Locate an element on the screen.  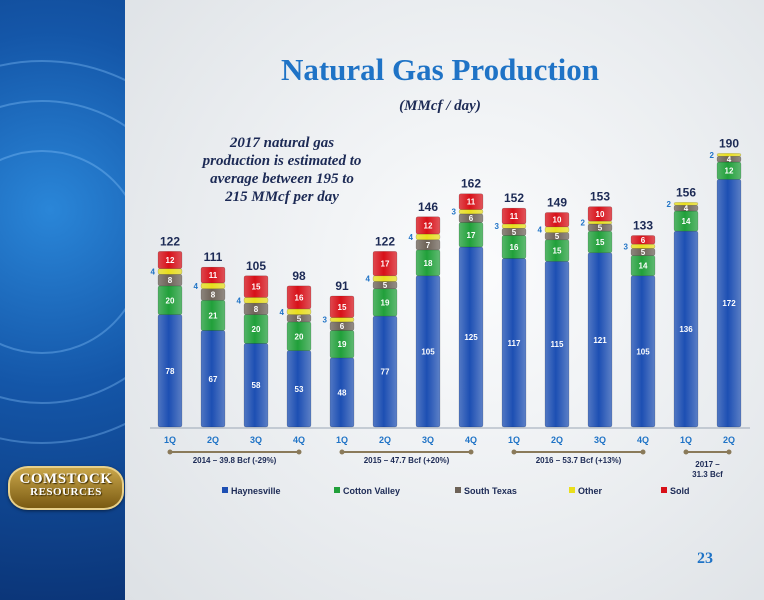
bar-label-haynesville: 121 is located at coordinates (600, 340).